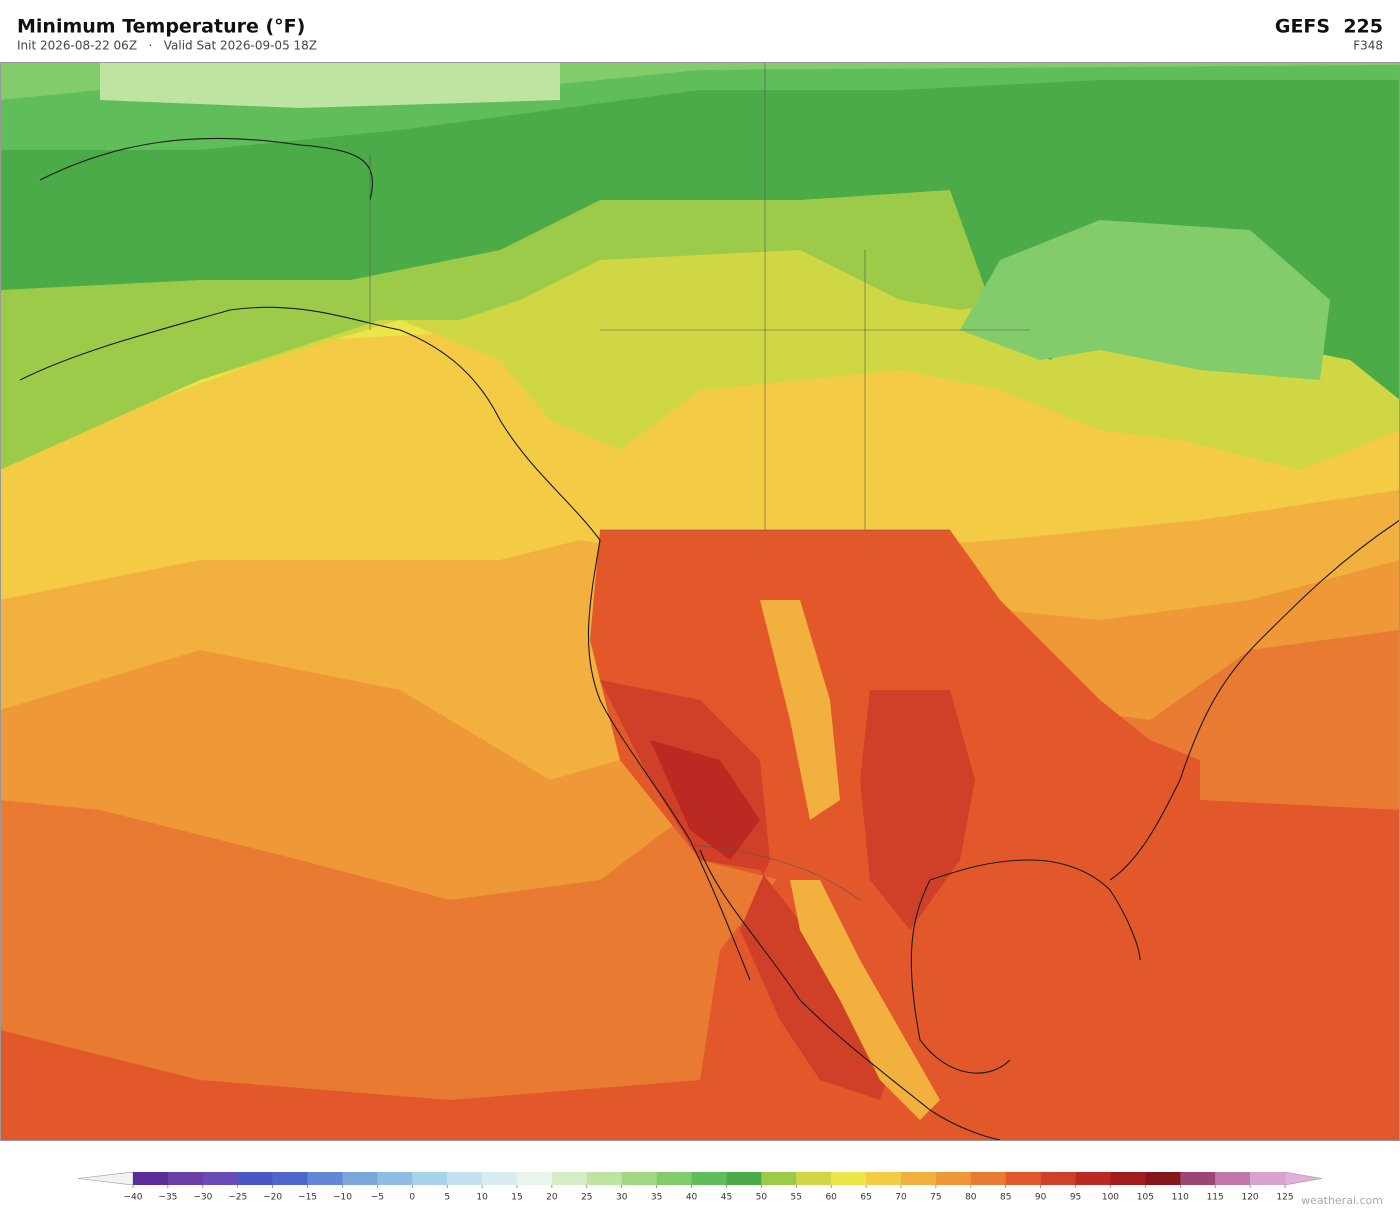  Describe the element at coordinates (865, 1000) in the screenshot. I see `field-highlands` at that location.